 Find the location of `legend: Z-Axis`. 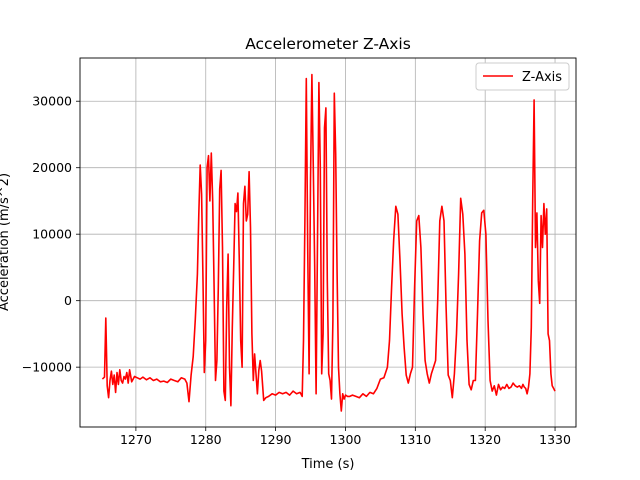

legend: Z-Axis is located at coordinates (522, 76).